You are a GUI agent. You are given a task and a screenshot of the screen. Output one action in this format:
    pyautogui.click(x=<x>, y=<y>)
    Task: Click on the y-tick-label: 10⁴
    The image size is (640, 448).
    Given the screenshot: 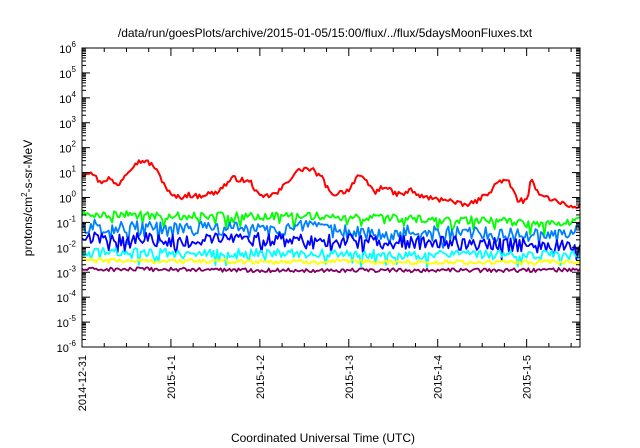 What is the action you would take?
    pyautogui.click(x=67, y=98)
    